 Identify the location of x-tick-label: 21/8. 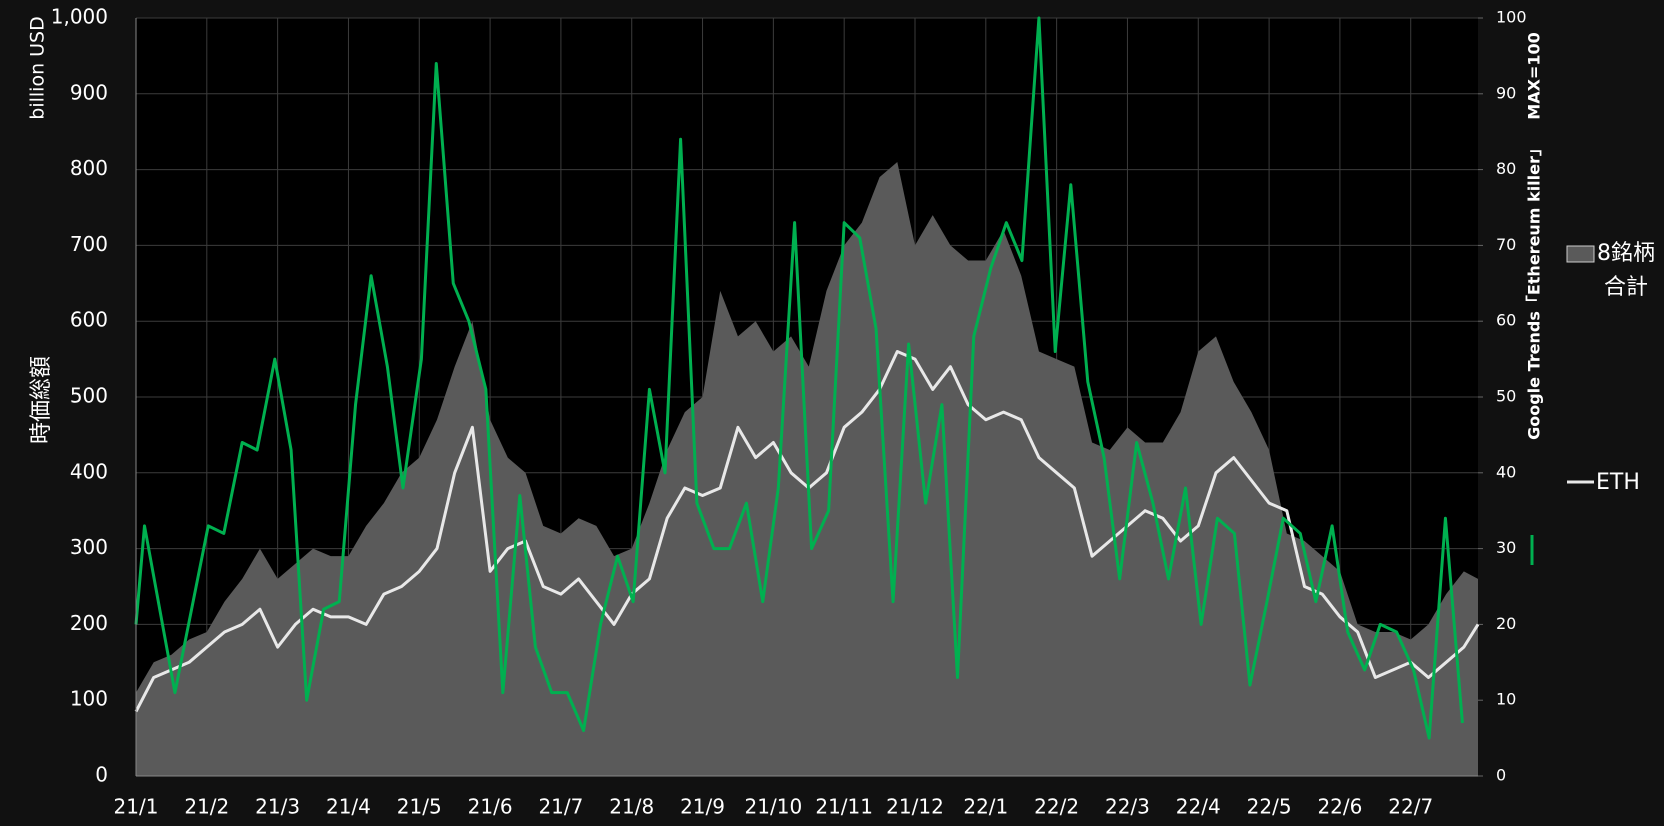
(631, 807).